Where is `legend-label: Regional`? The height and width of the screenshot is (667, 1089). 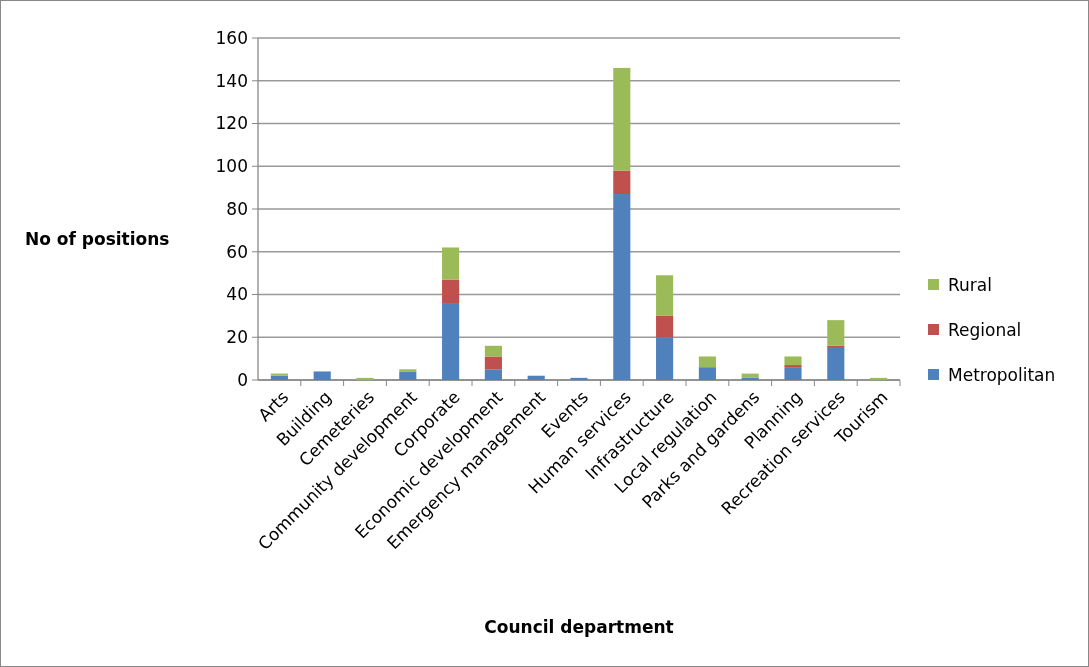
legend-label: Regional is located at coordinates (985, 329).